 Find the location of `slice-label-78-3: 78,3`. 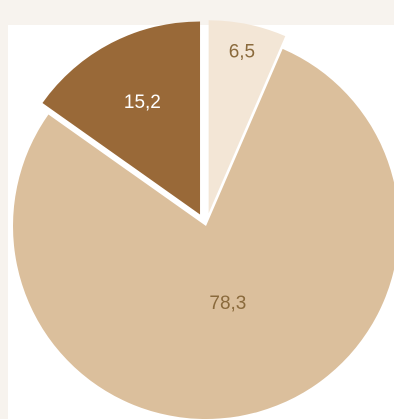

slice-label-78-3: 78,3 is located at coordinates (227, 303).